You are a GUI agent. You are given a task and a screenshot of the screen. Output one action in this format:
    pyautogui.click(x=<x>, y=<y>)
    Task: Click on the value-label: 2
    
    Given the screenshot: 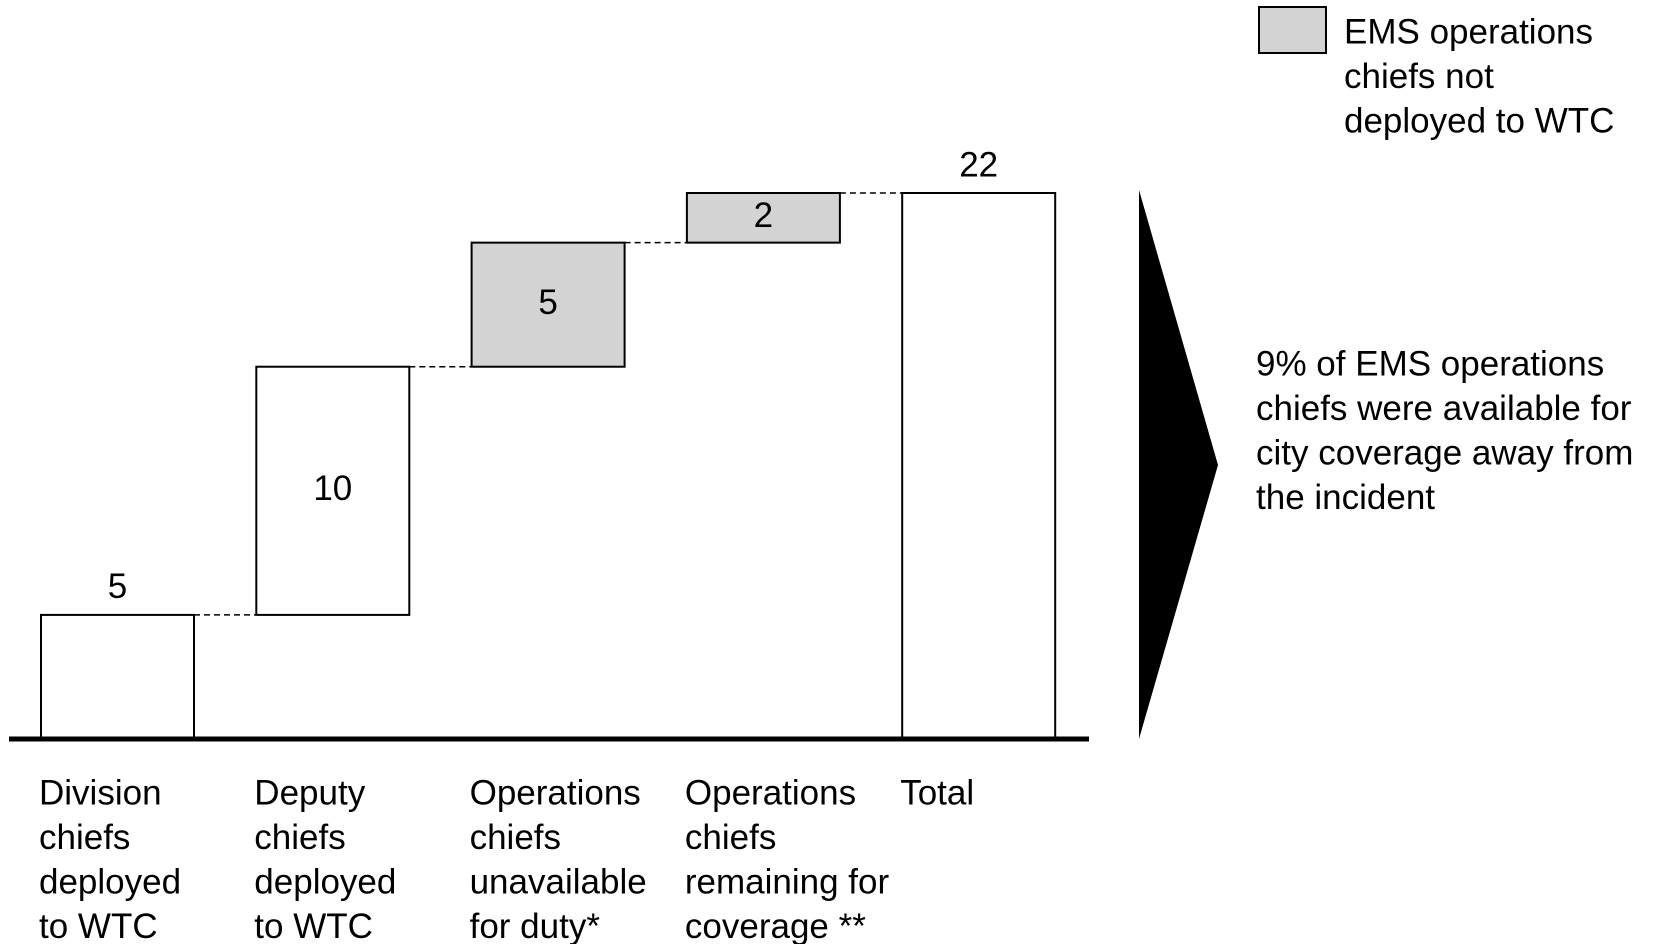 What is the action you would take?
    pyautogui.click(x=763, y=215)
    